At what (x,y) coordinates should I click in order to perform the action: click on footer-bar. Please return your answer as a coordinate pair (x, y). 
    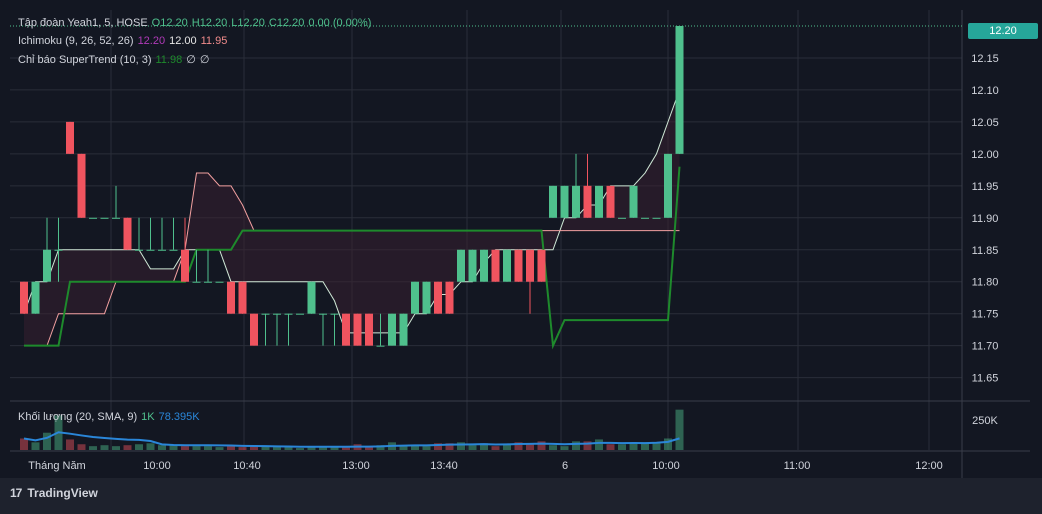
    Looking at the image, I should click on (521, 496).